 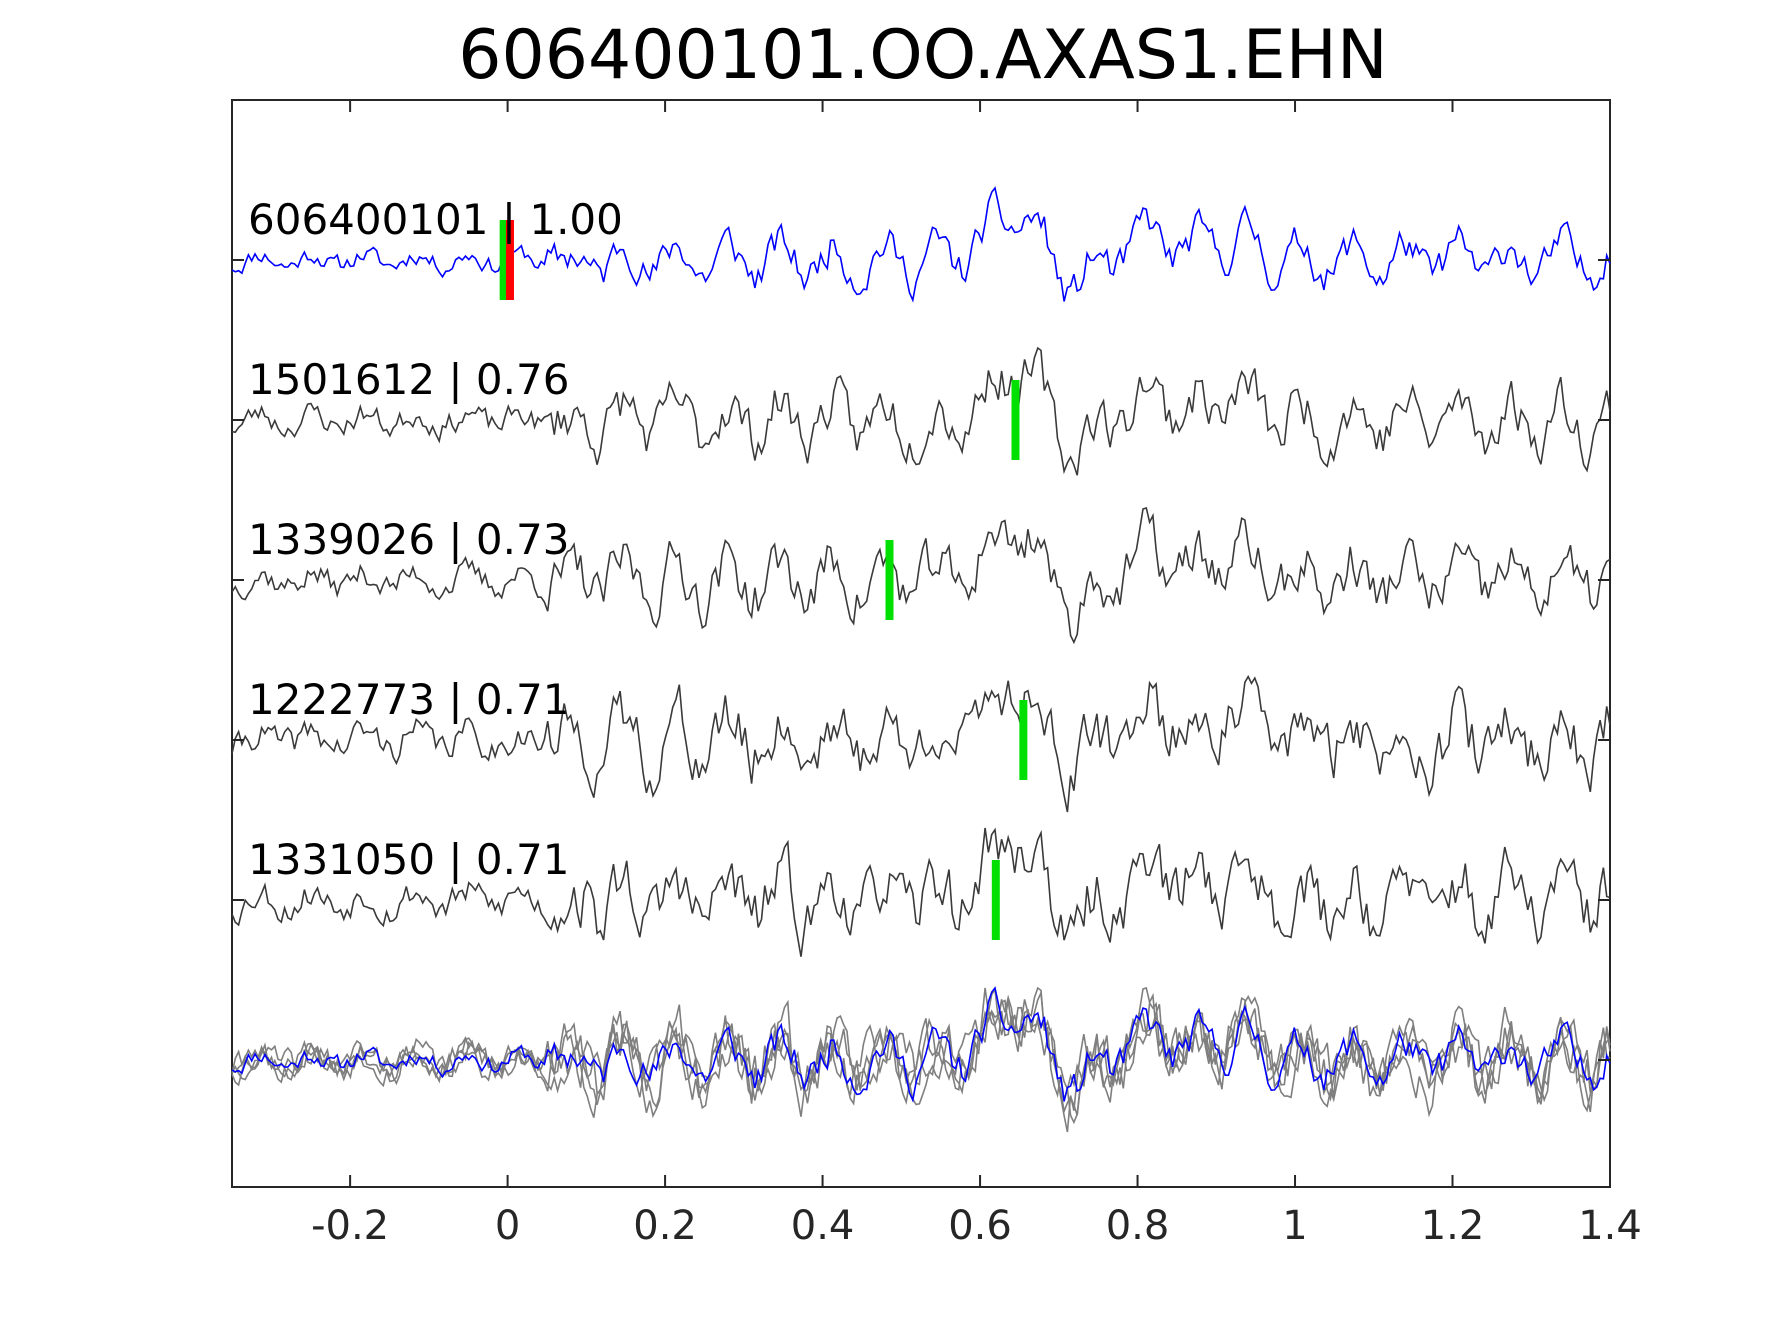 I want to click on trace-label: 1222773 | 0.71, so click(x=408, y=699).